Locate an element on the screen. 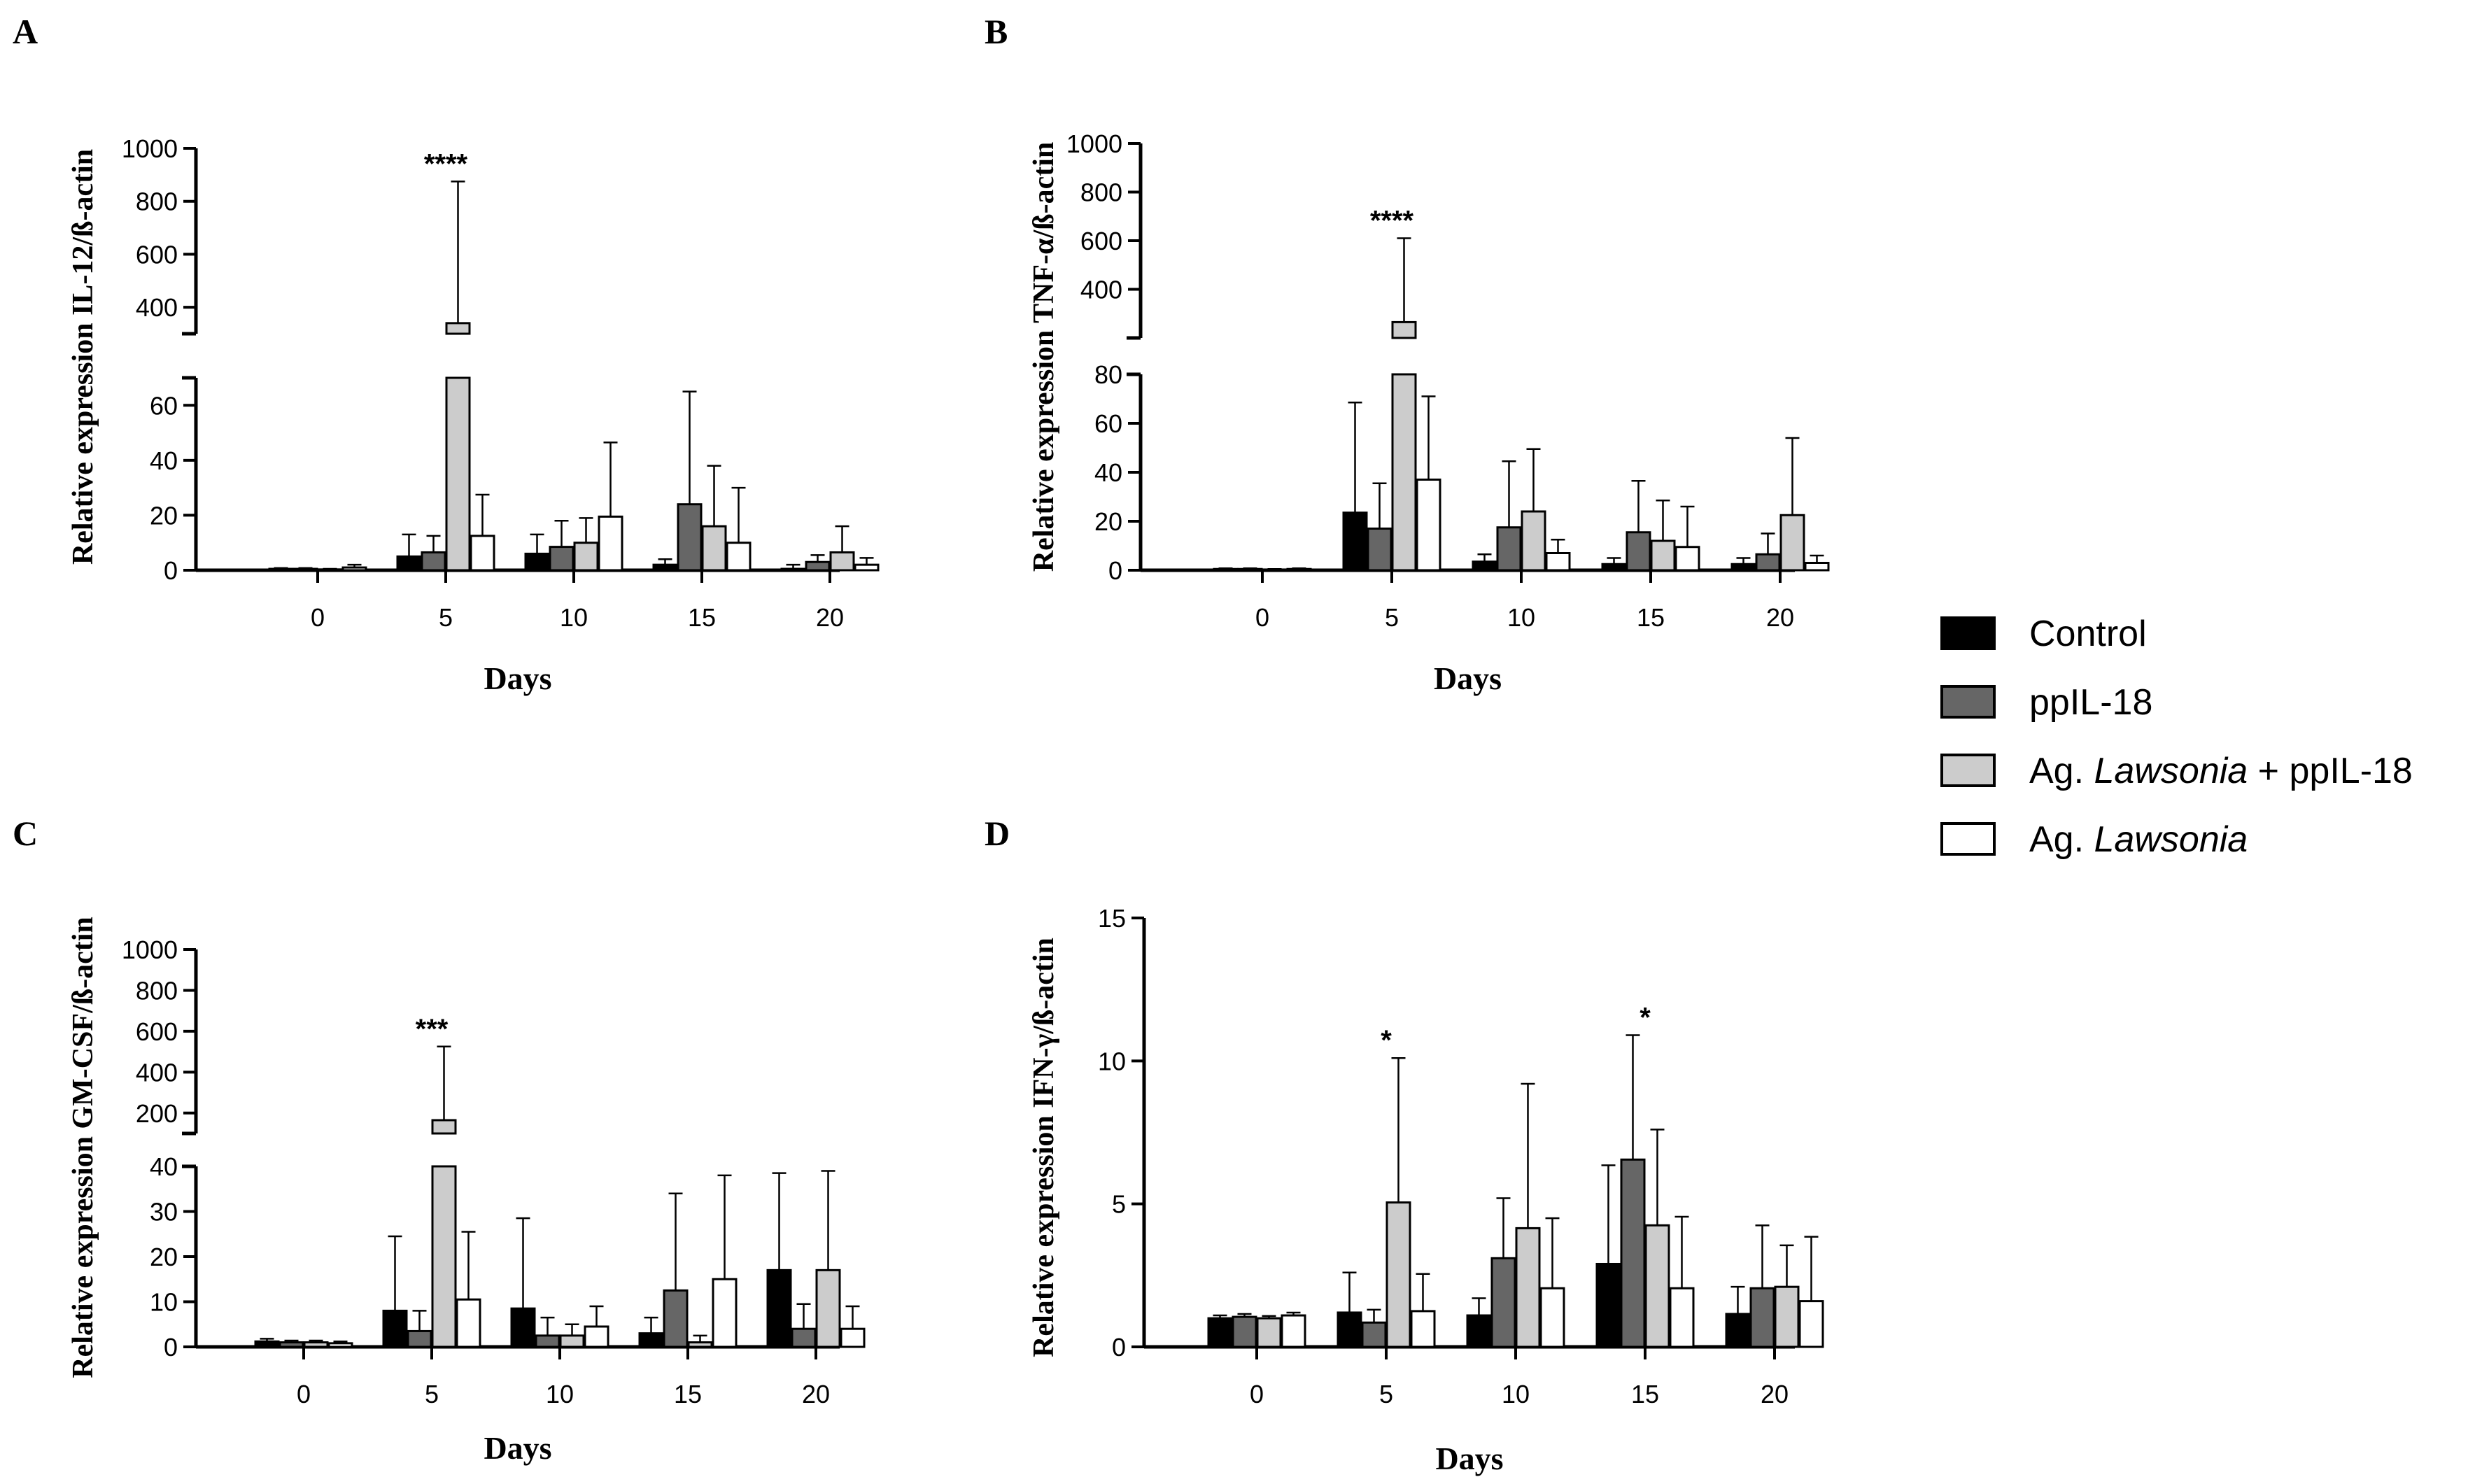  bar-b-10-s3 is located at coordinates (1558, 562).